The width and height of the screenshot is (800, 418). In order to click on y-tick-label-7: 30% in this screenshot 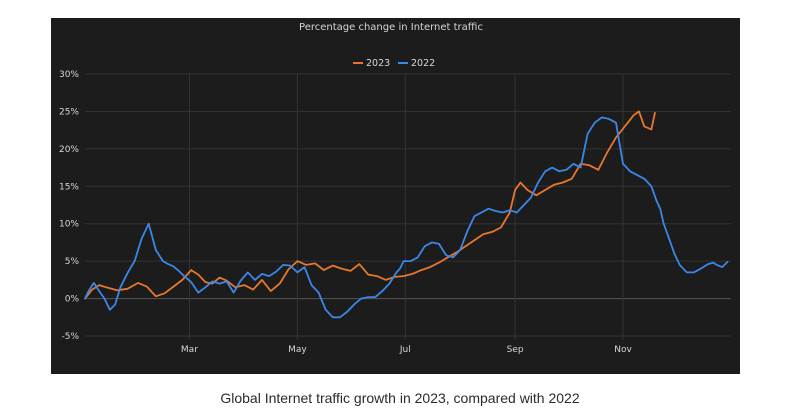, I will do `click(69, 75)`.